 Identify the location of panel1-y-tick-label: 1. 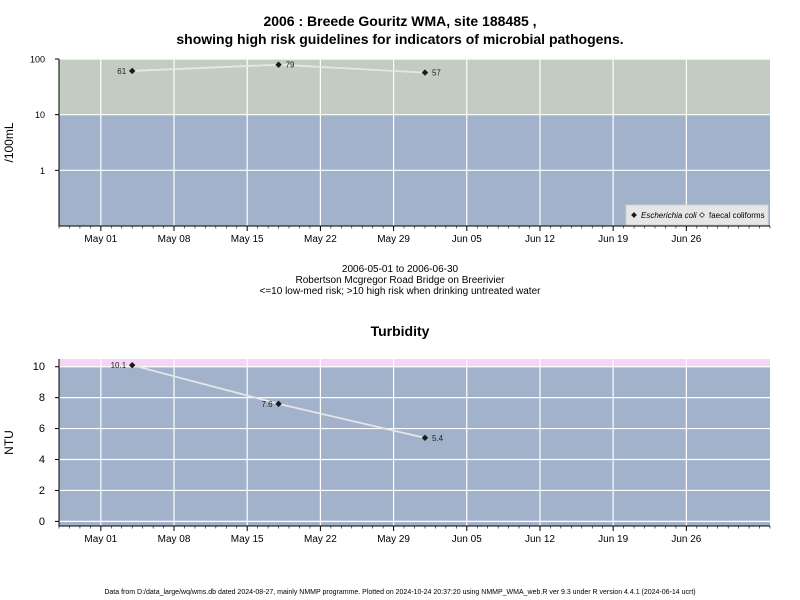
(42, 171).